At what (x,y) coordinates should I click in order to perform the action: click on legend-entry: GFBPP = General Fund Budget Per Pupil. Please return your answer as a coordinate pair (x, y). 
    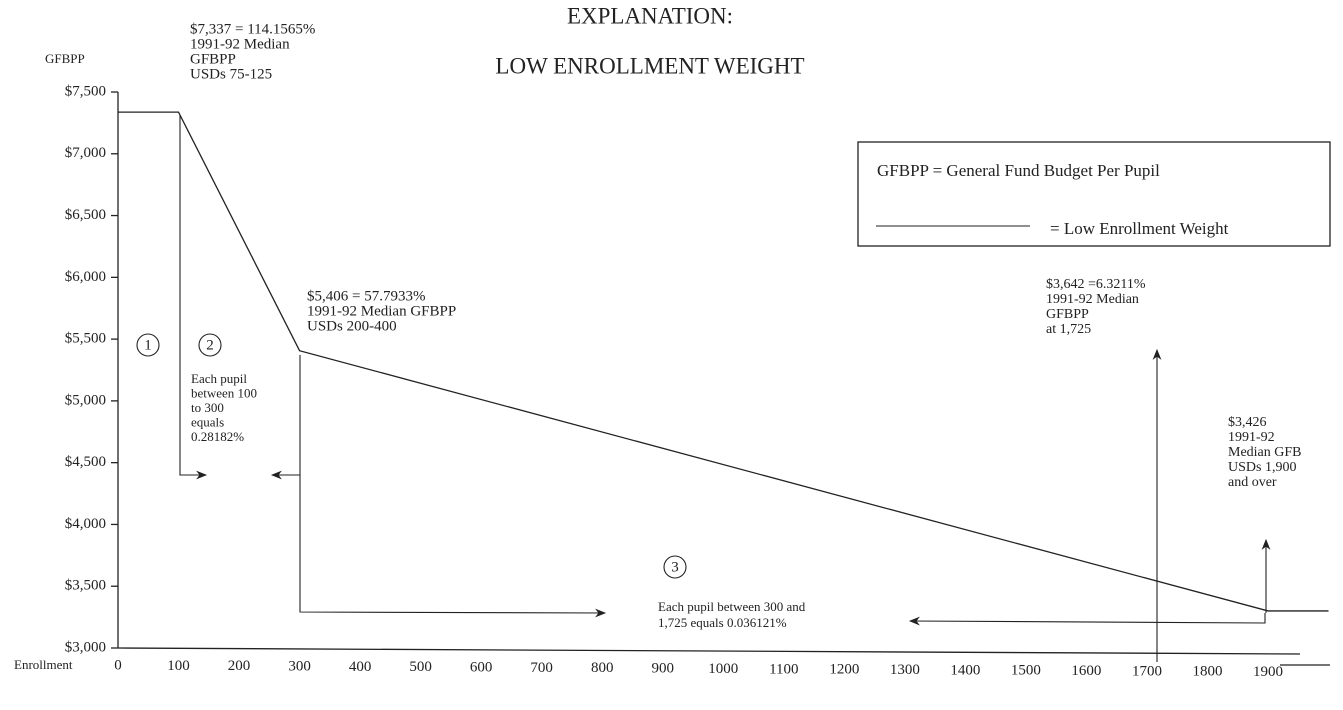
    Looking at the image, I should click on (1018, 170).